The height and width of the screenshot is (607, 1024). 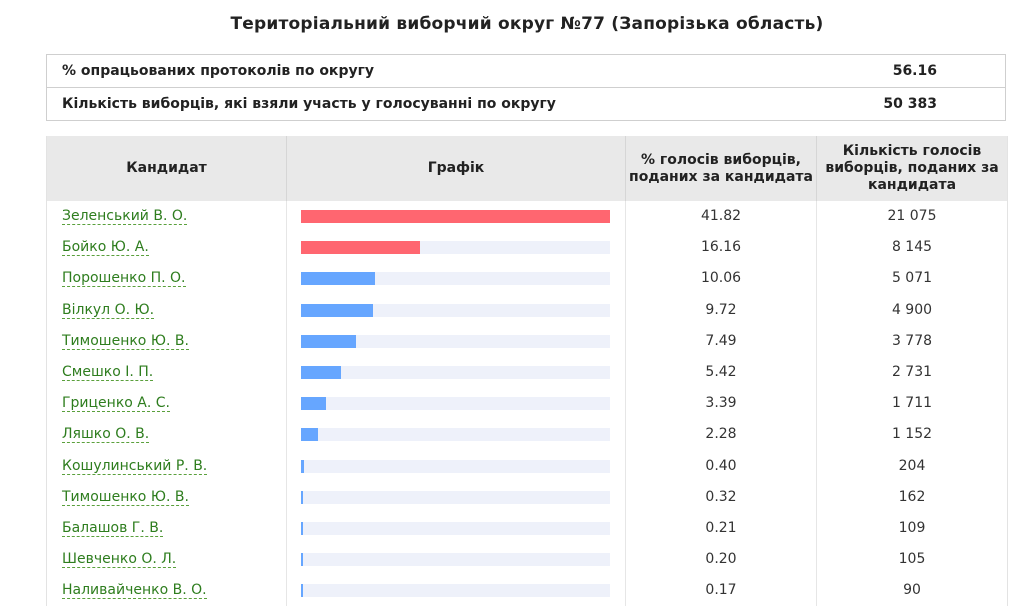 What do you see at coordinates (135, 466) in the screenshot?
I see `candidate-name-link: Кошулинський Р. В.` at bounding box center [135, 466].